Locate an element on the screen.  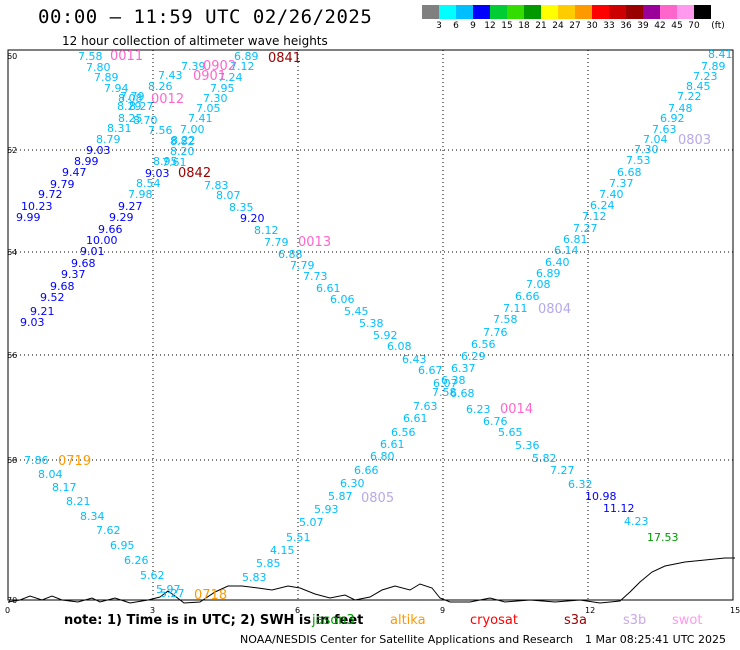
swh-value: 11.12 is located at coordinates (619, 508).